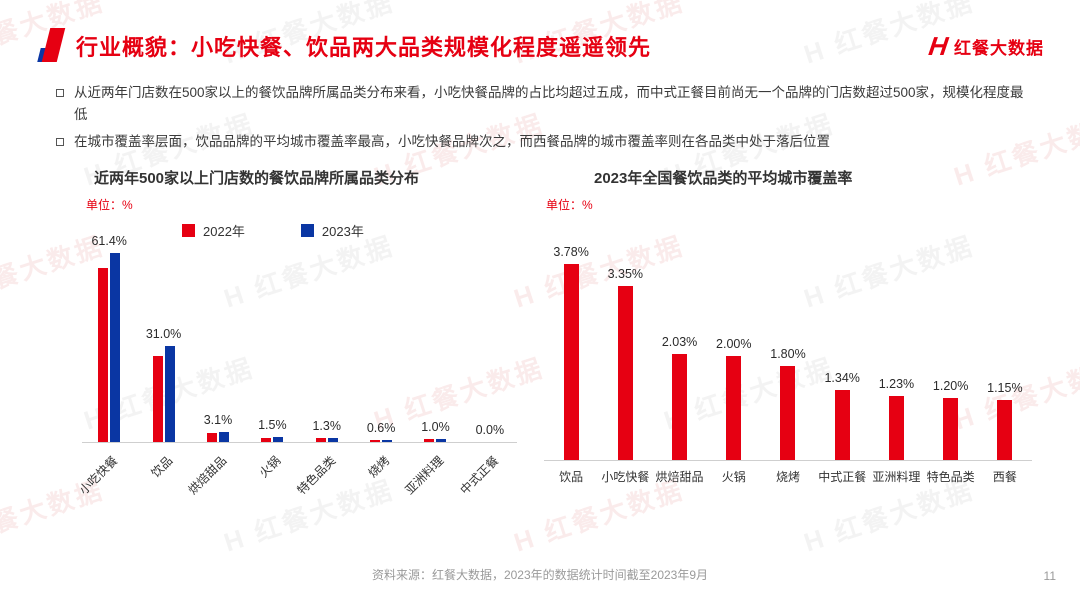 Image resolution: width=1080 pixels, height=591 pixels. Describe the element at coordinates (1049, 576) in the screenshot. I see `page-number: 11` at that location.